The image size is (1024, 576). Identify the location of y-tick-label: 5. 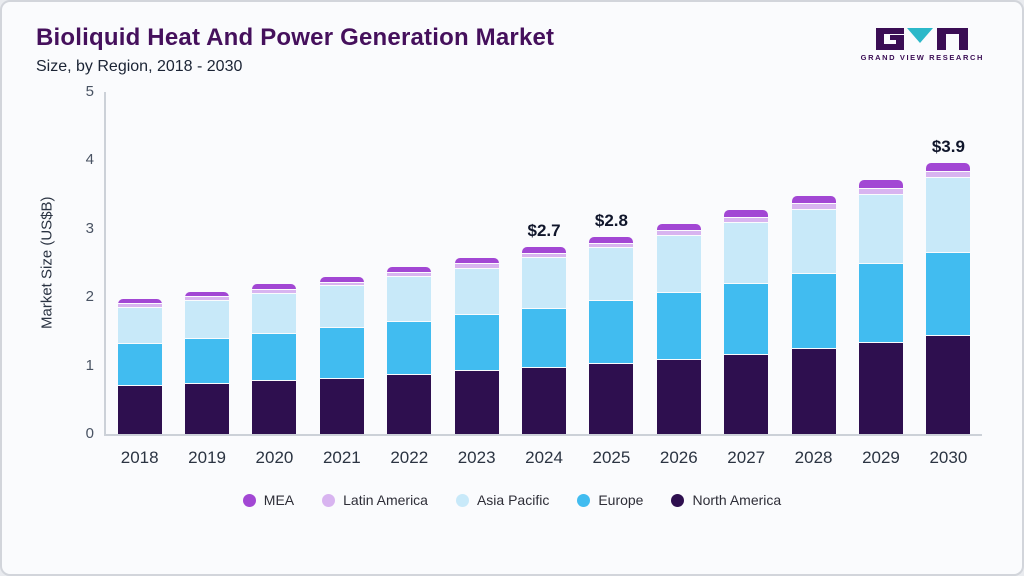
(89, 91).